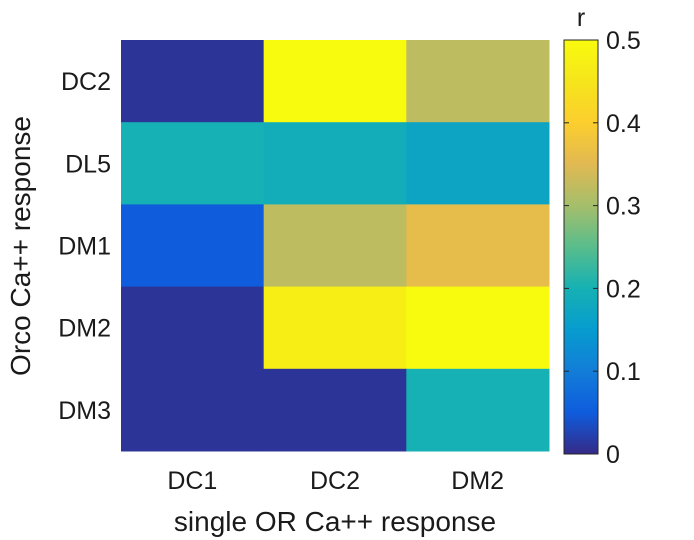 The image size is (694, 540). What do you see at coordinates (84, 329) in the screenshot?
I see `y-tick-label: DM2` at bounding box center [84, 329].